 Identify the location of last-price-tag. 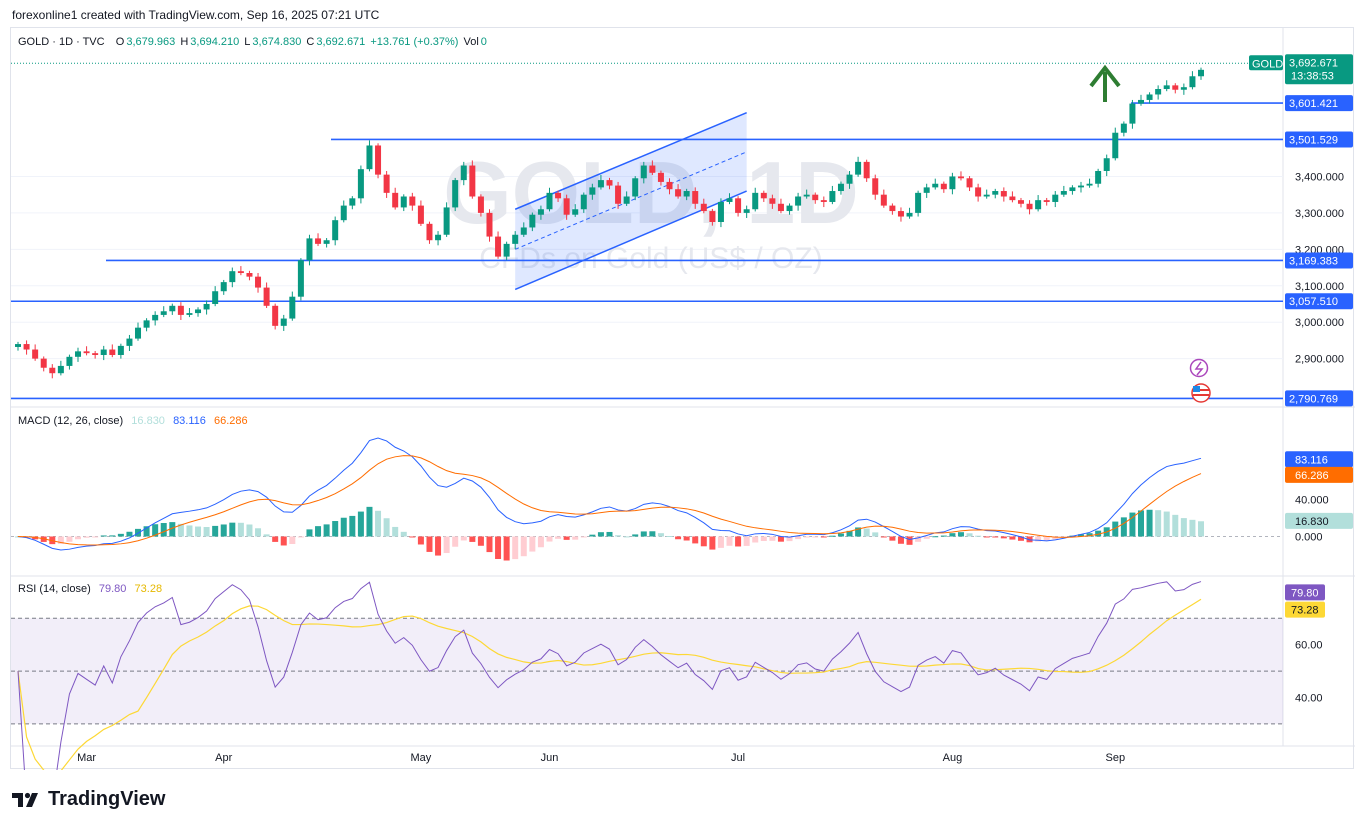
(1319, 69).